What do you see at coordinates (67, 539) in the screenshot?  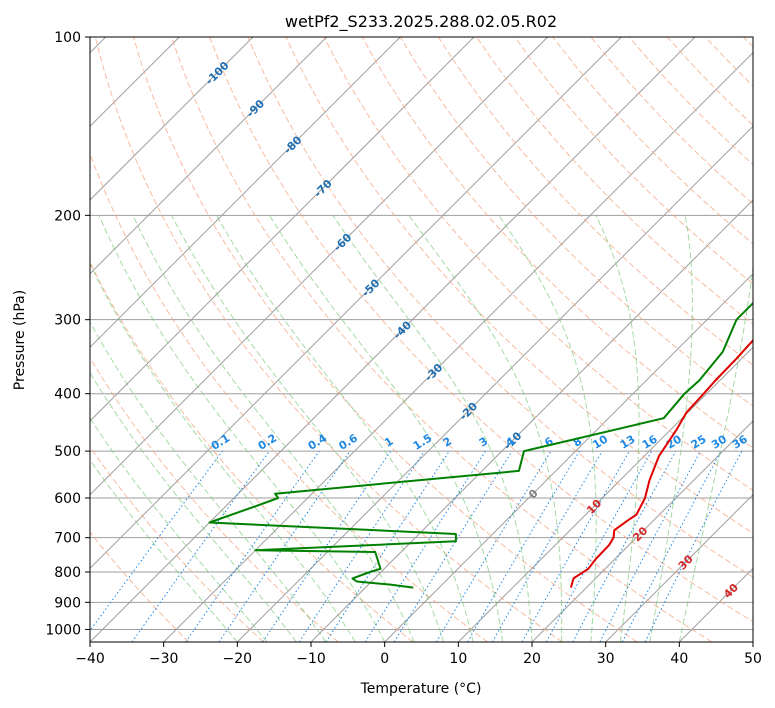 I see `y-tick-label: 700` at bounding box center [67, 539].